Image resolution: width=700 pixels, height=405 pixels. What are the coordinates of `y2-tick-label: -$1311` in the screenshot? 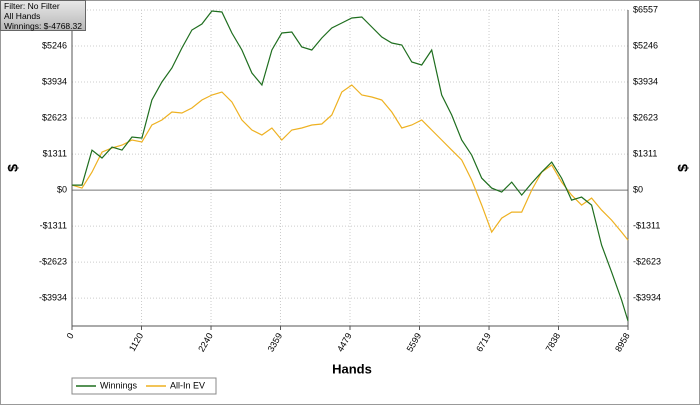 It's located at (646, 225).